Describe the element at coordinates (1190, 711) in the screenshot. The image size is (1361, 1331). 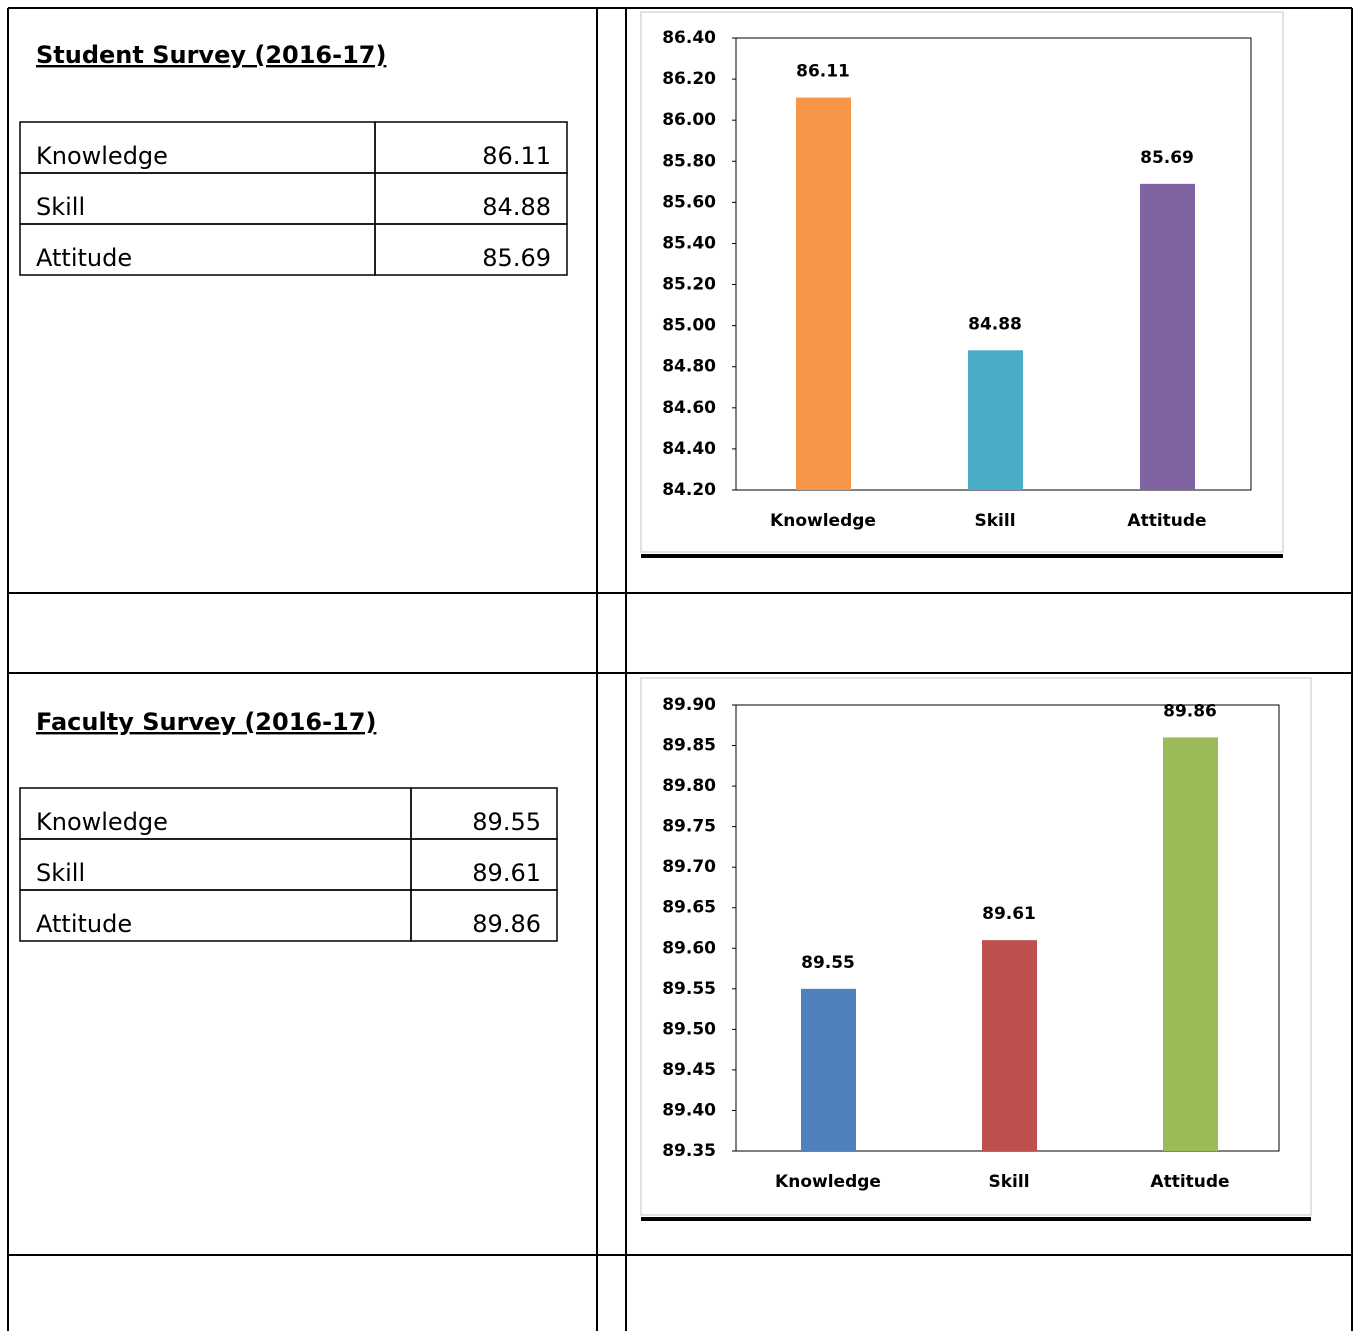
I see `data-label: 89.86` at that location.